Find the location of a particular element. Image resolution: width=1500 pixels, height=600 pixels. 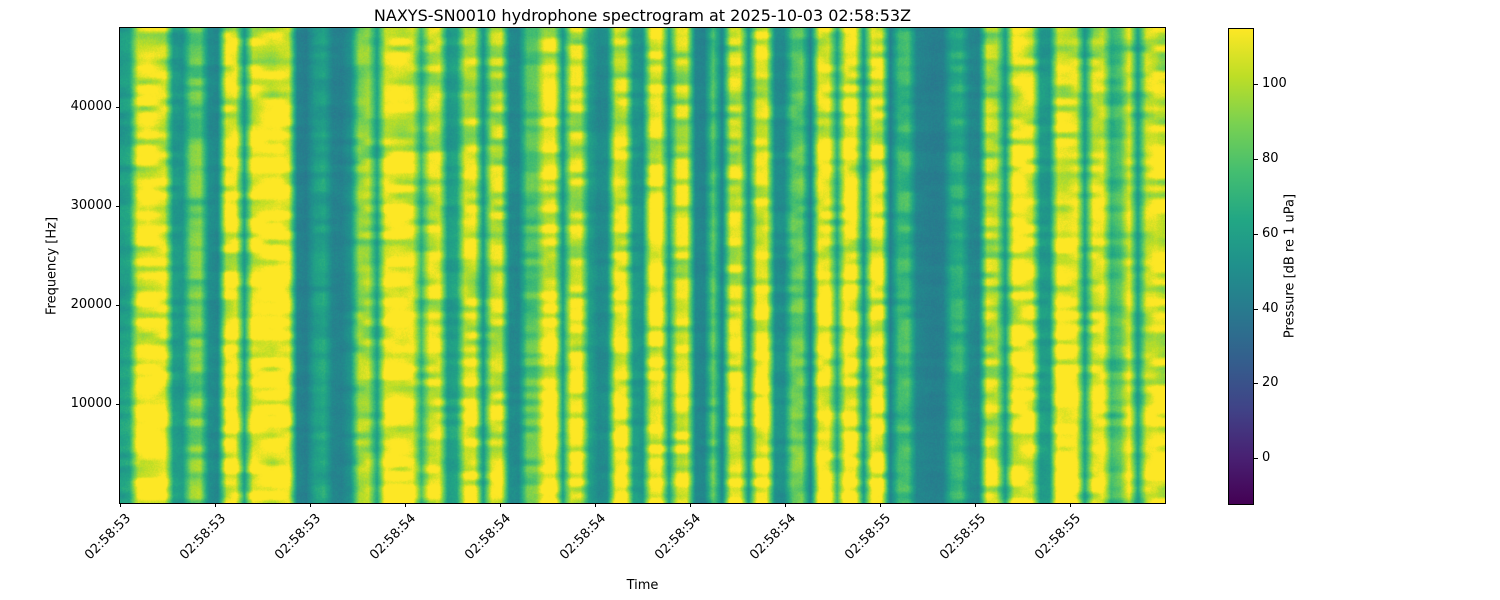

y-tick-label: 20000 is located at coordinates (91, 305).